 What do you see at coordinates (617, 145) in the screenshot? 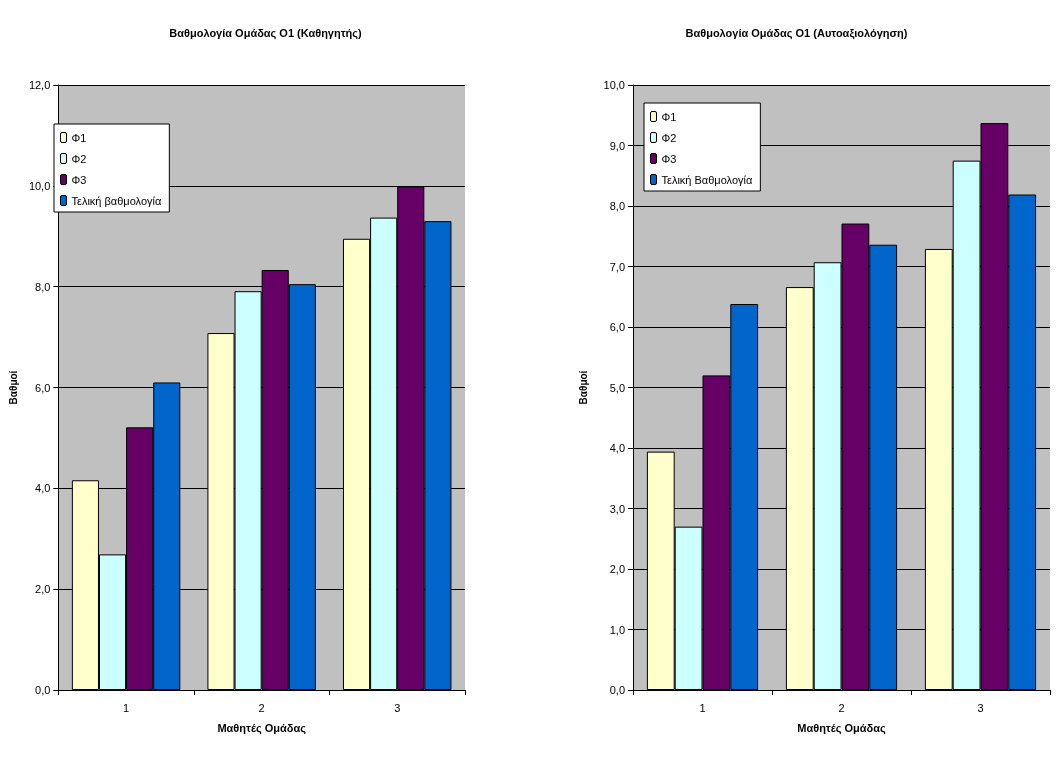
I see `y-tick-label: 9,0` at bounding box center [617, 145].